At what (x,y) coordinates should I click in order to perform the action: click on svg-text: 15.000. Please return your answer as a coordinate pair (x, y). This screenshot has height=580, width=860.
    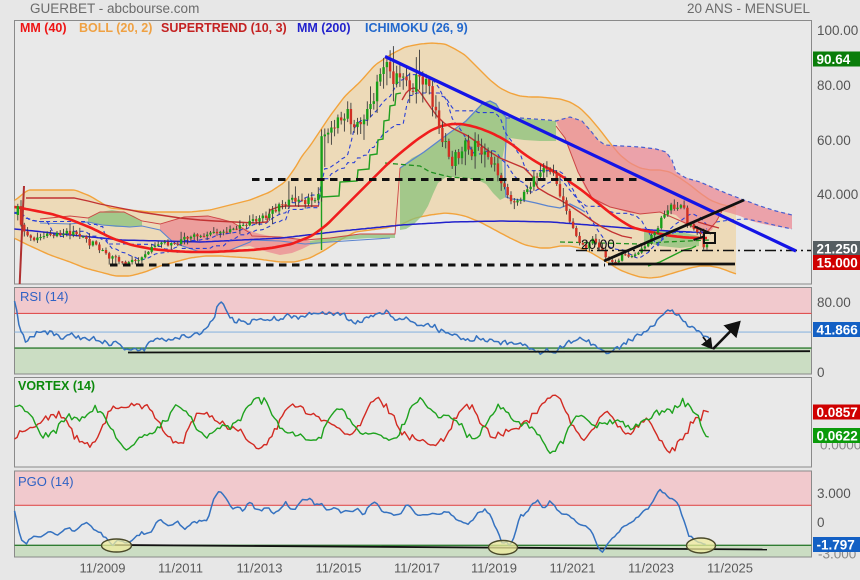
    Looking at the image, I should click on (837, 262).